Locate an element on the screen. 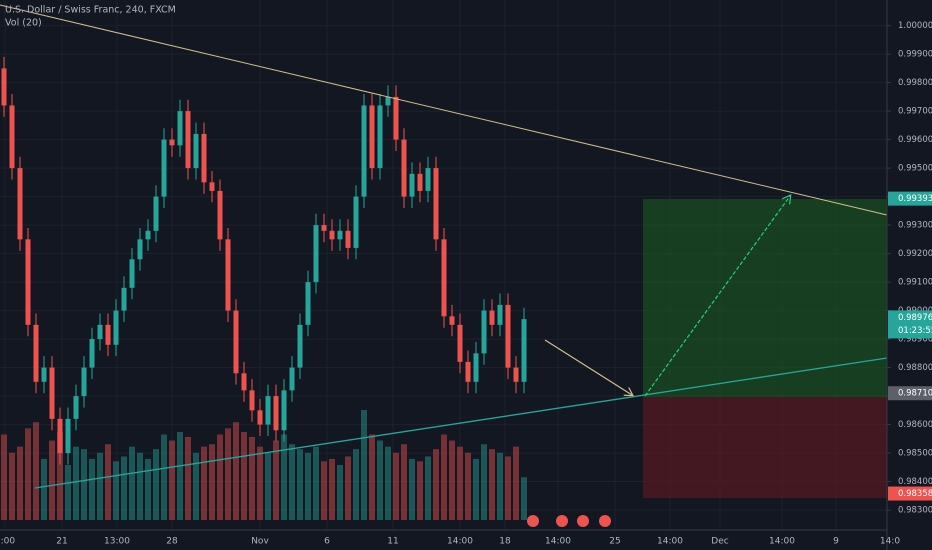 This screenshot has height=550, width=932. price-tag-label: 0.98358 is located at coordinates (915, 494).